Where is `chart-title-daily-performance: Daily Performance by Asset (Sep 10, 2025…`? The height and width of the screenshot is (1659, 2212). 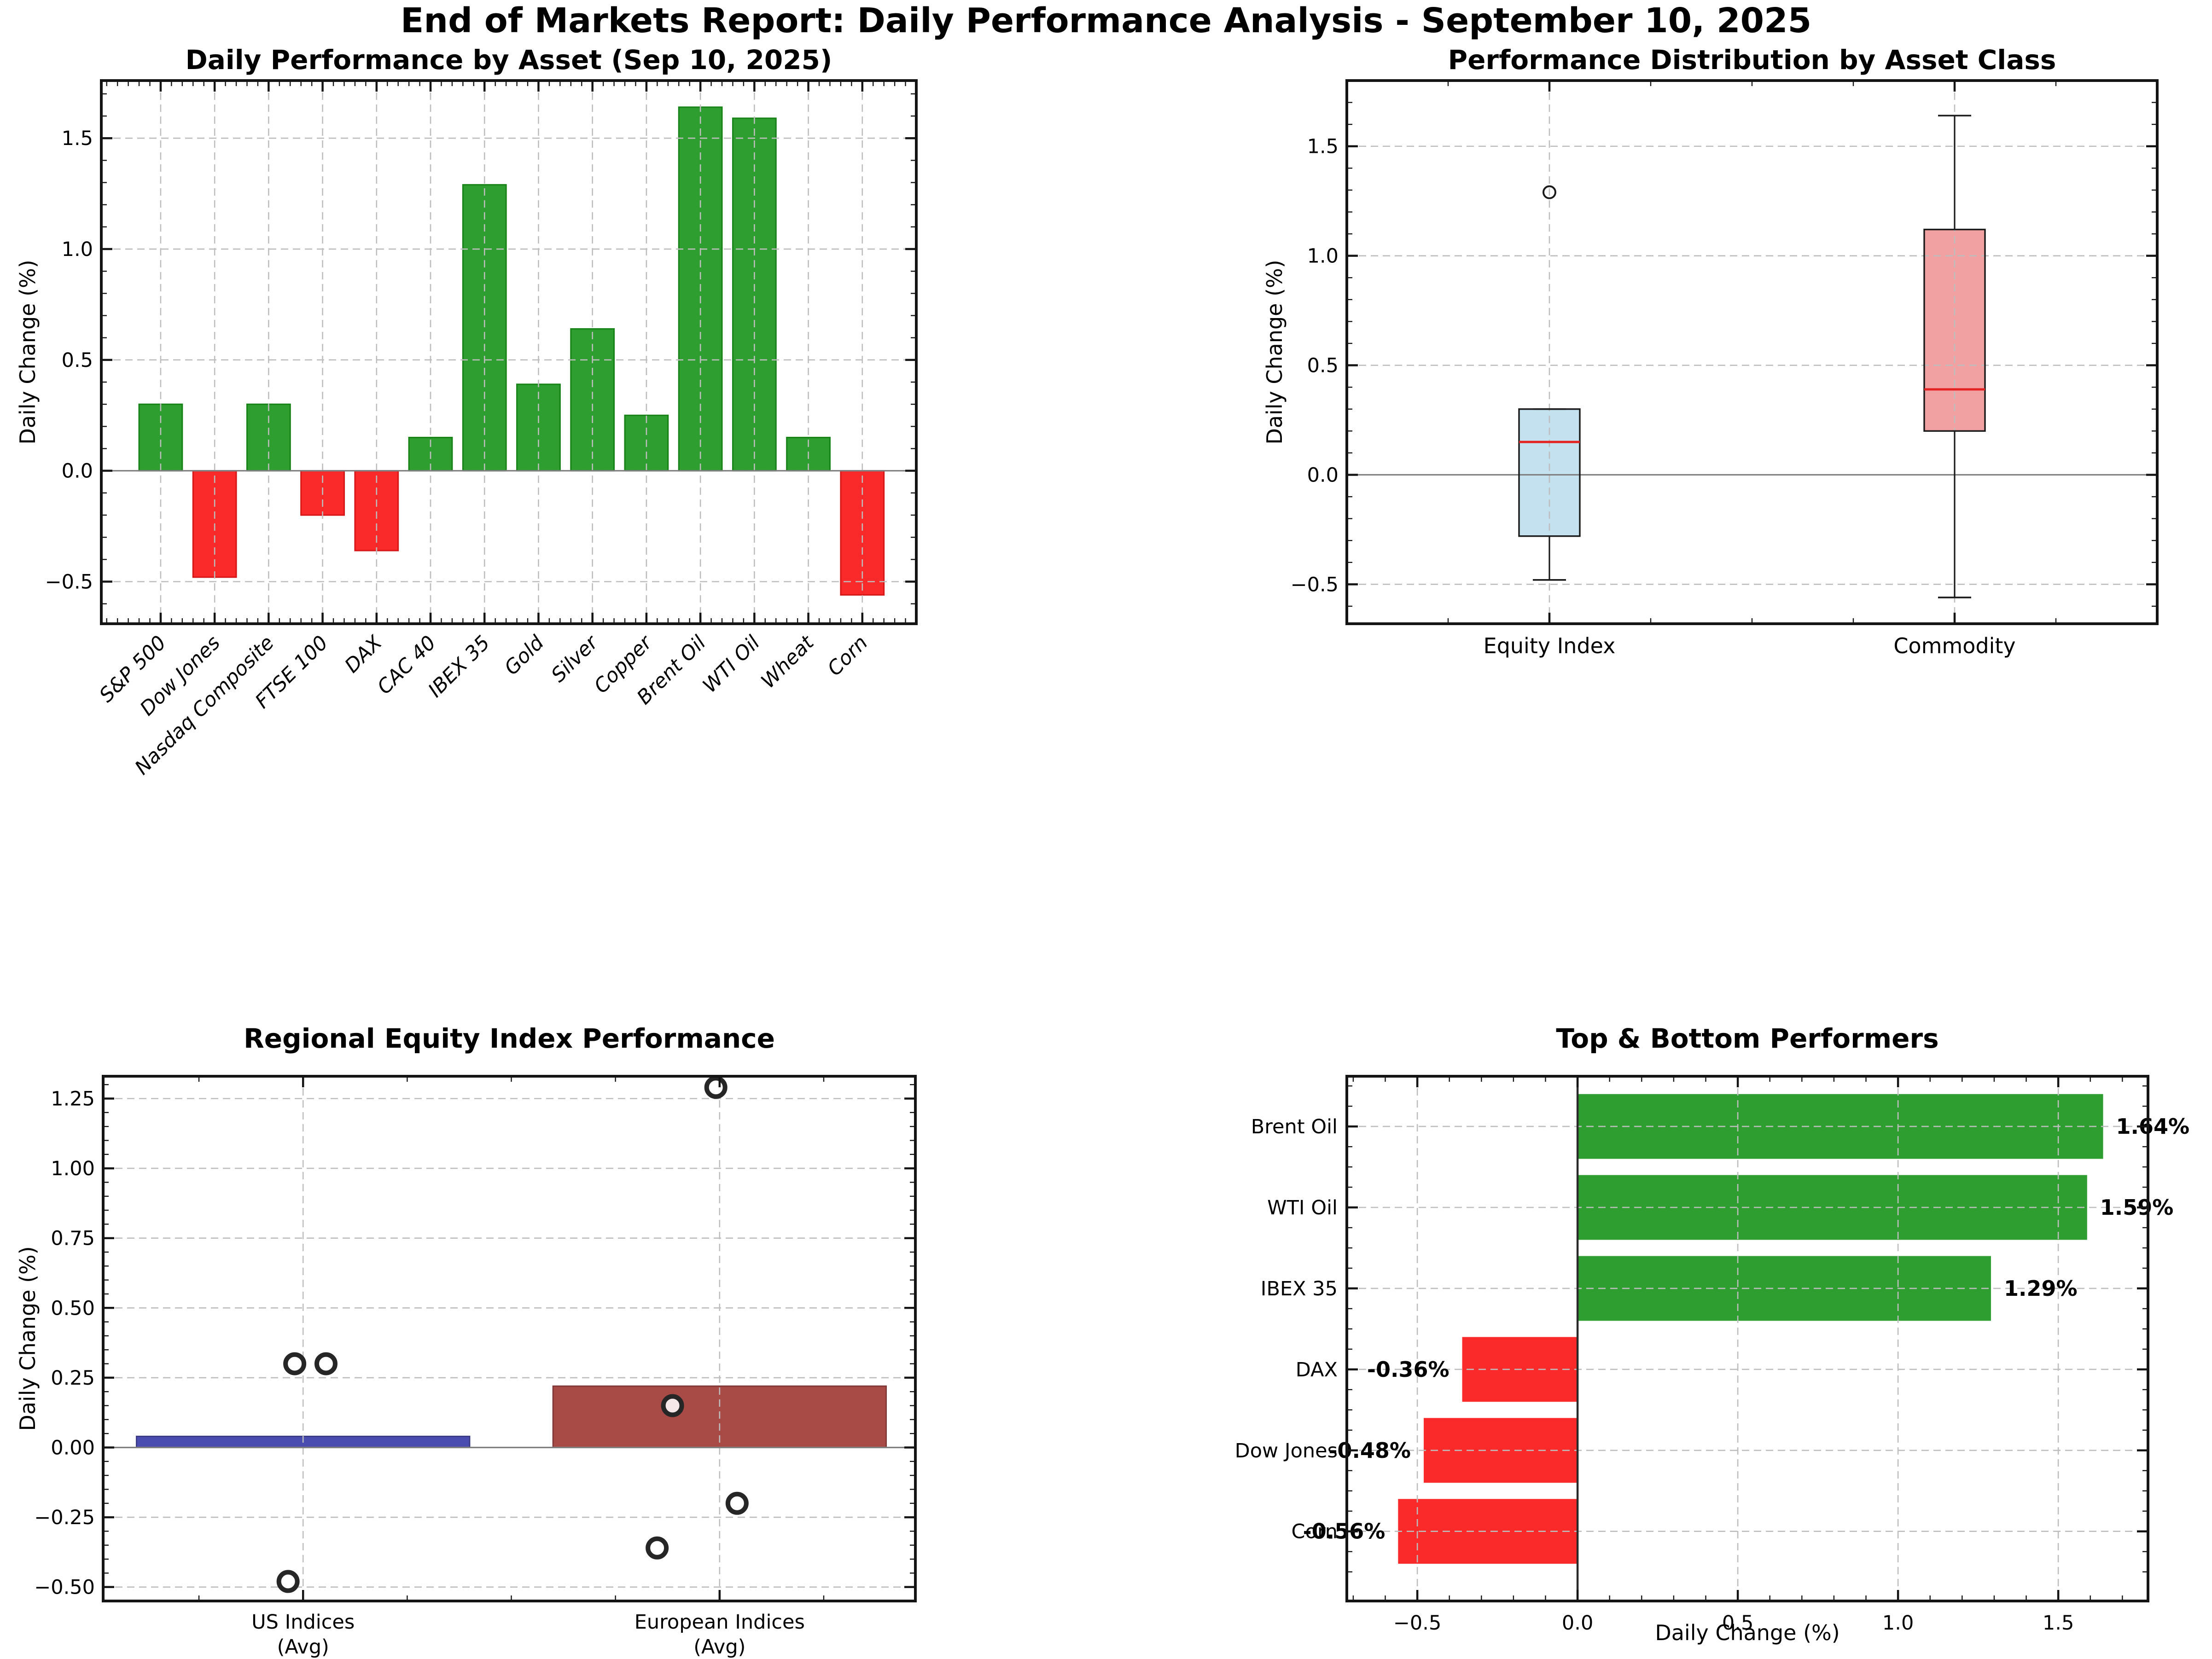 chart-title-daily-performance: Daily Performance by Asset (Sep 10, 2025… is located at coordinates (509, 59).